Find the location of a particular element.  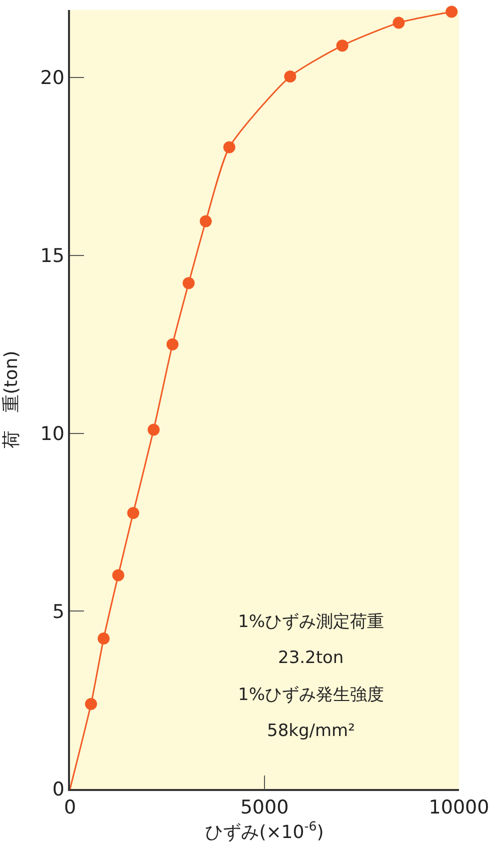

y-tick-label: 15 is located at coordinates (52, 256).